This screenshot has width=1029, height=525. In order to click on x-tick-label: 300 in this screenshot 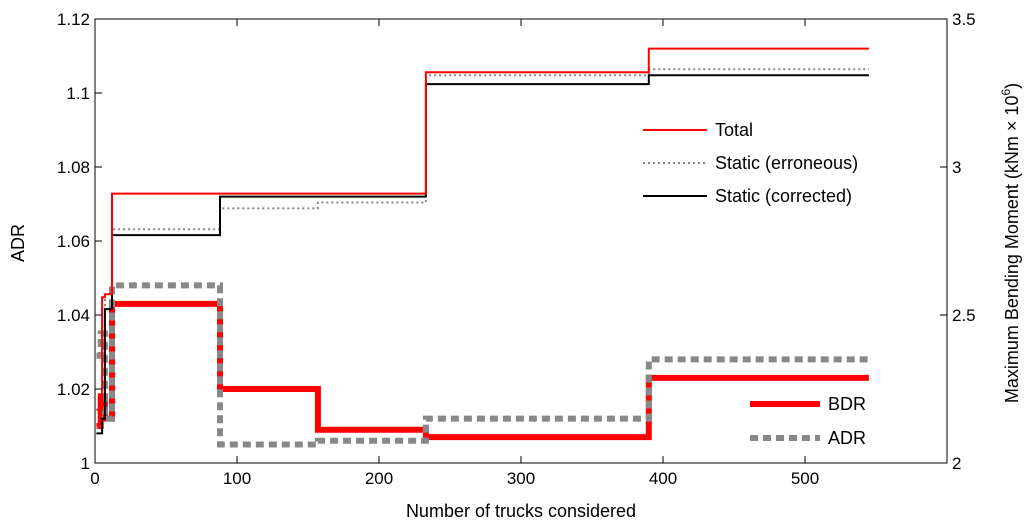, I will do `click(521, 478)`.